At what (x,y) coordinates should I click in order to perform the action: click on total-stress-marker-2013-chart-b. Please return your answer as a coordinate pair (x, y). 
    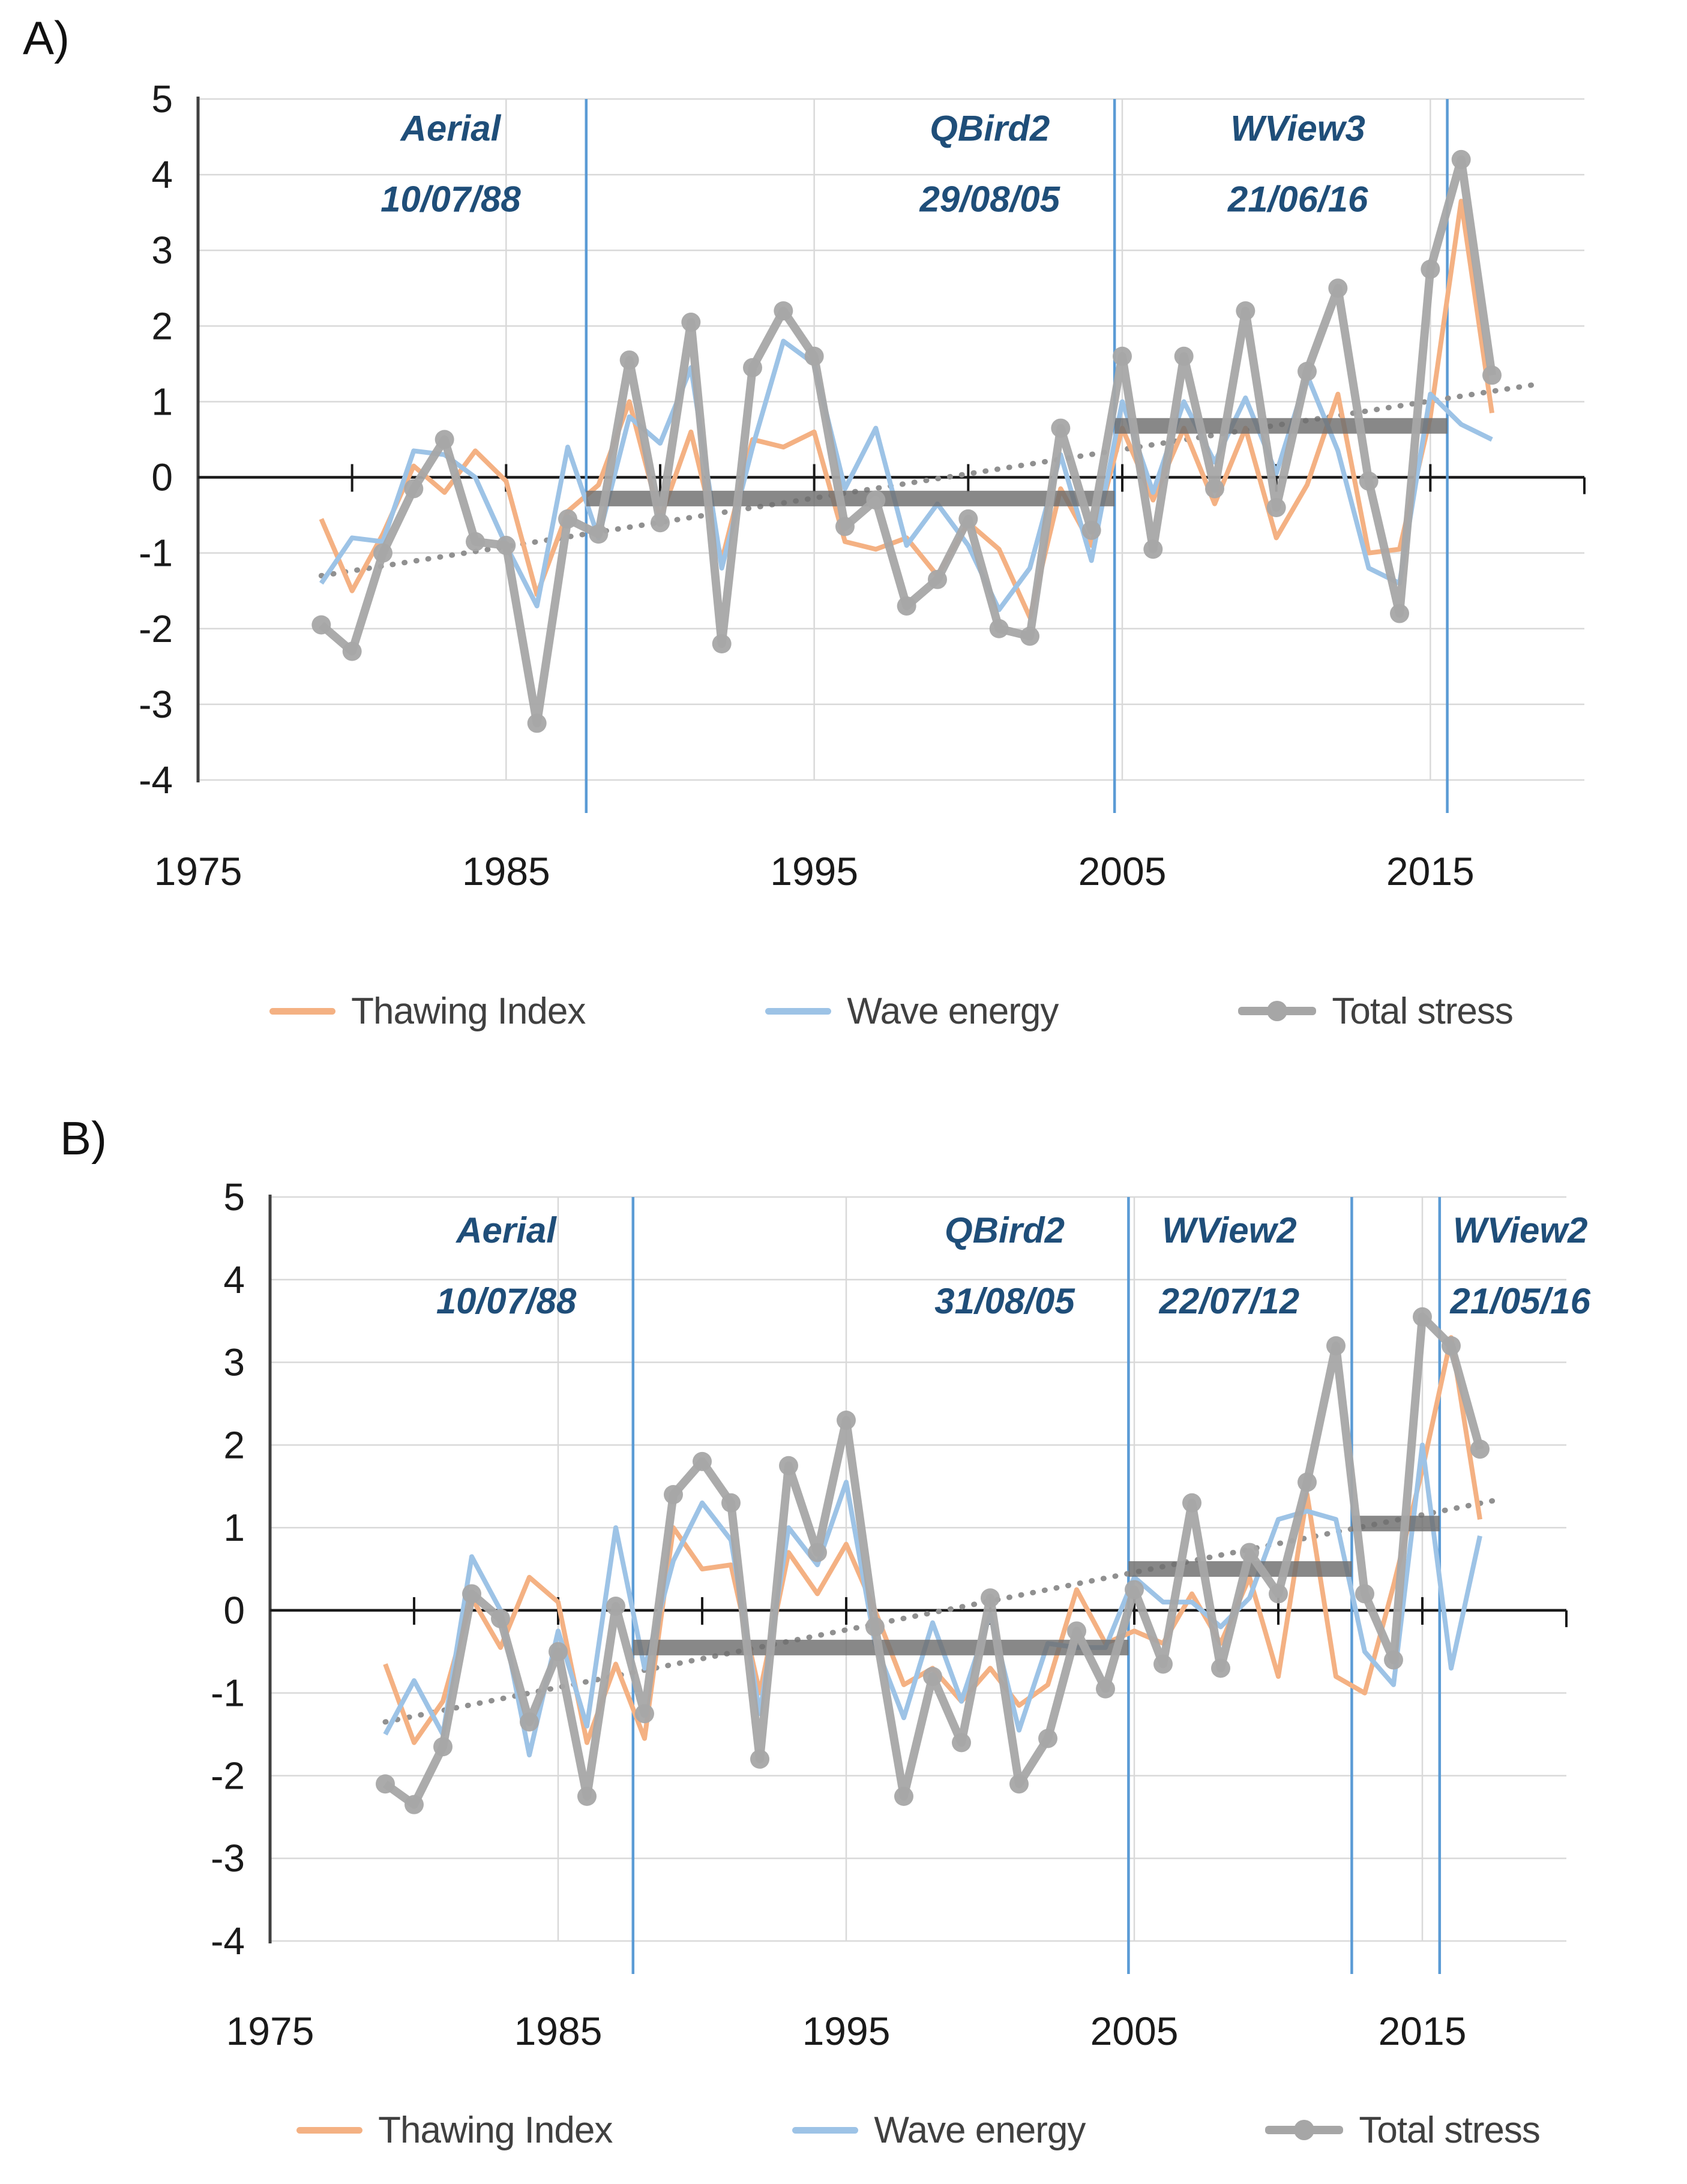
    Looking at the image, I should click on (1365, 1594).